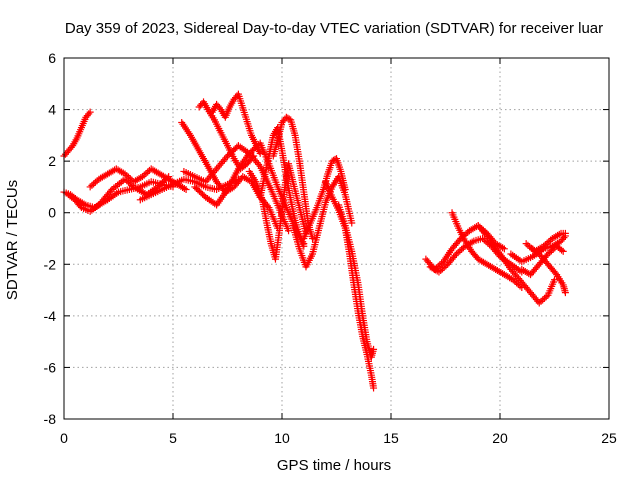  I want to click on y-tick-label: -2, so click(50, 264).